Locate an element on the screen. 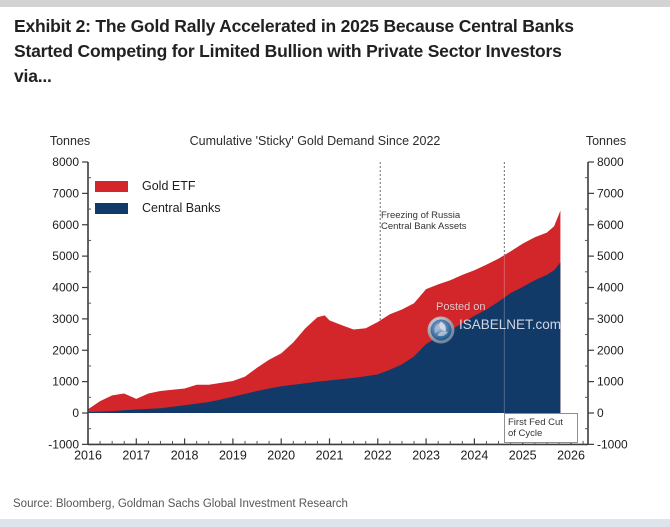  event-lines is located at coordinates (442, 303).